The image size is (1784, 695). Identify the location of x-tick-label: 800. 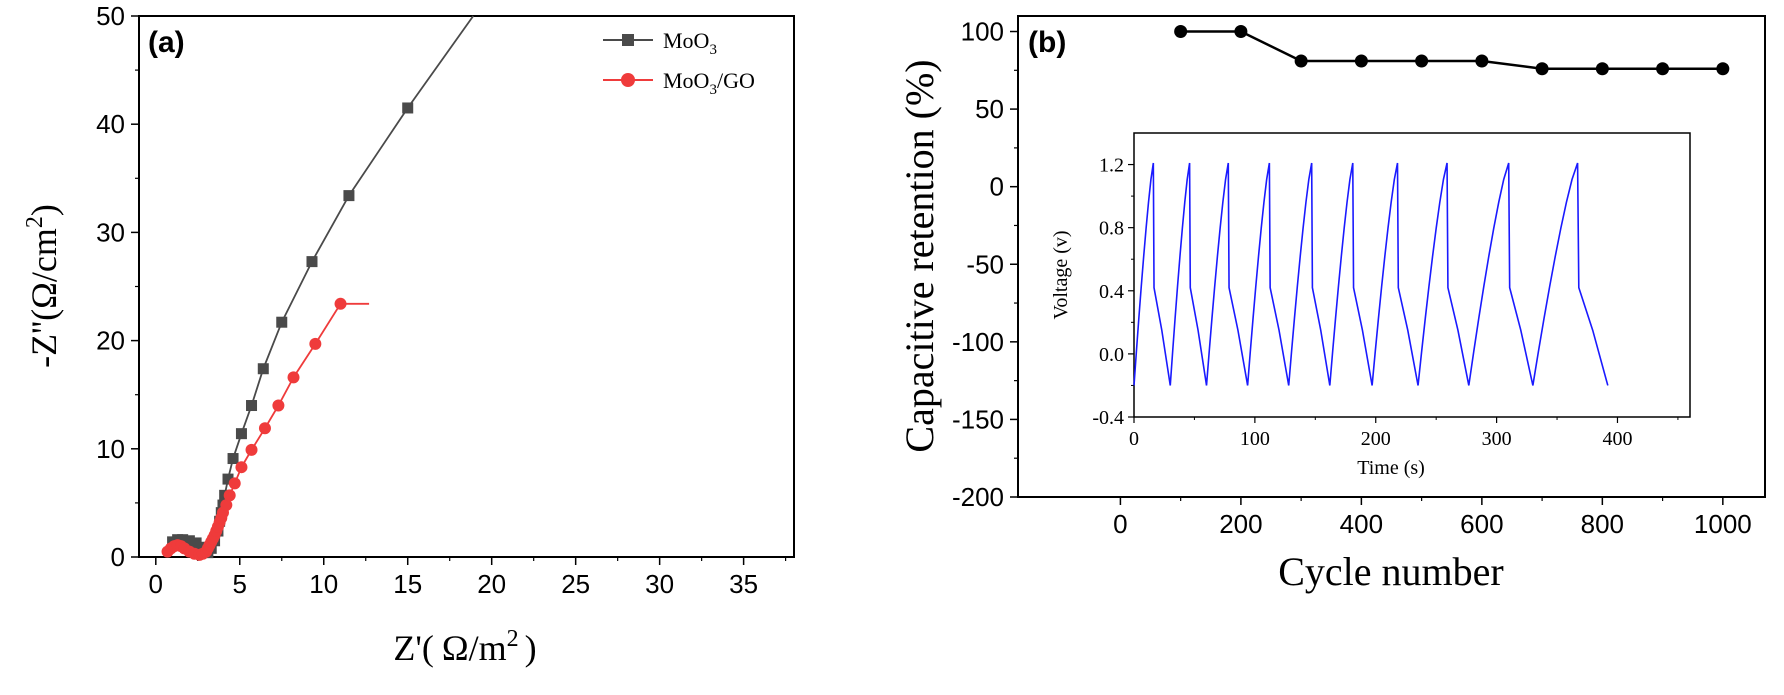
(1602, 524).